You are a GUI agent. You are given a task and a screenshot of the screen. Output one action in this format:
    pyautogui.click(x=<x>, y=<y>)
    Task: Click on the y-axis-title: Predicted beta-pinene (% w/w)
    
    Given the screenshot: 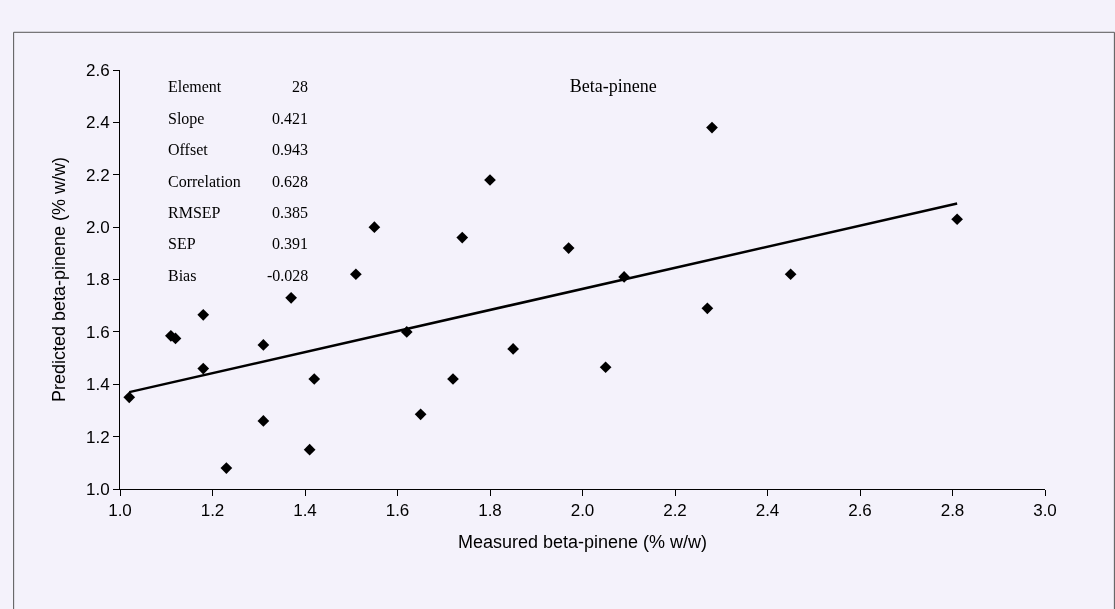 What is the action you would take?
    pyautogui.click(x=59, y=279)
    